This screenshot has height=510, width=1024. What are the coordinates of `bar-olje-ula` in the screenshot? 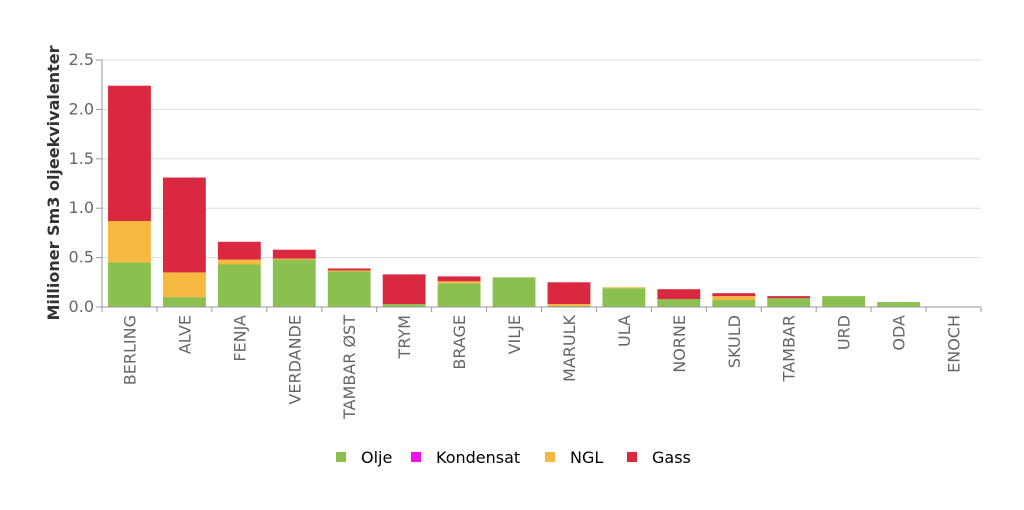 It's located at (624, 297).